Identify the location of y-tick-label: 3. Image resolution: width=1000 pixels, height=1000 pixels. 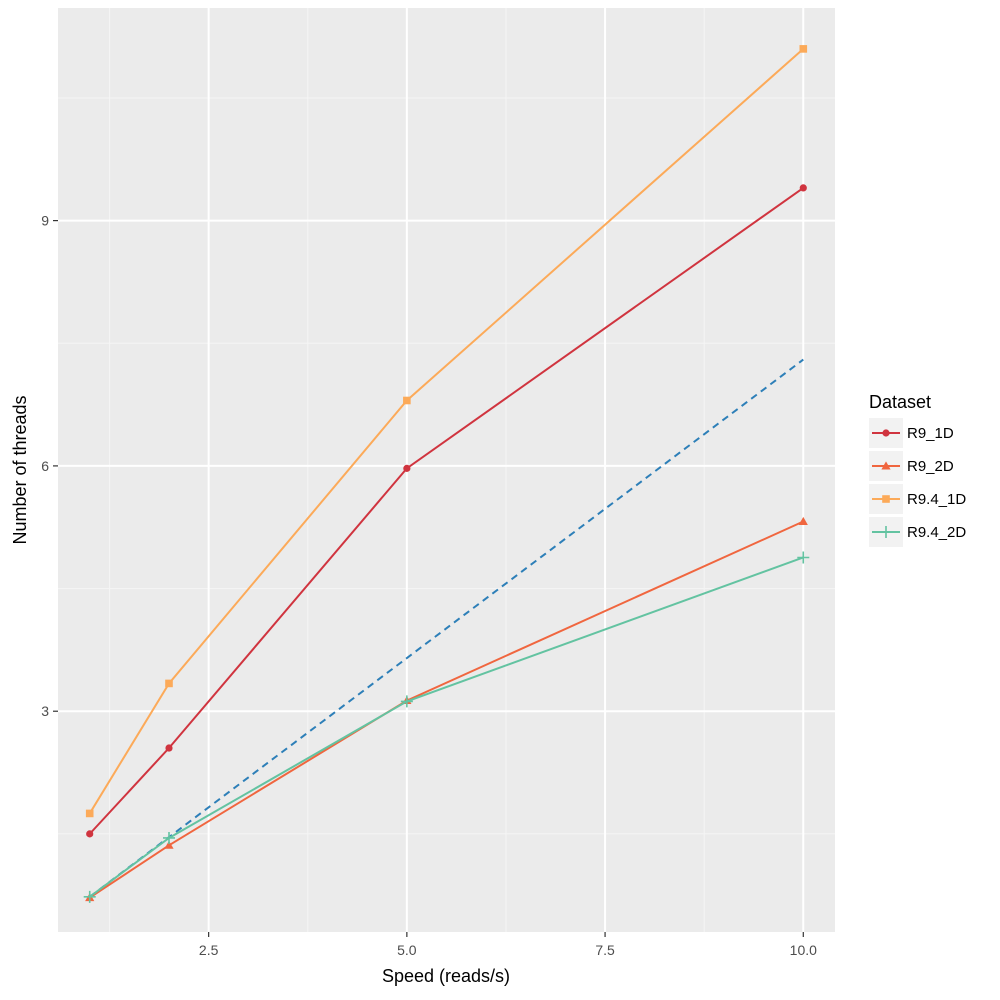
(45, 711).